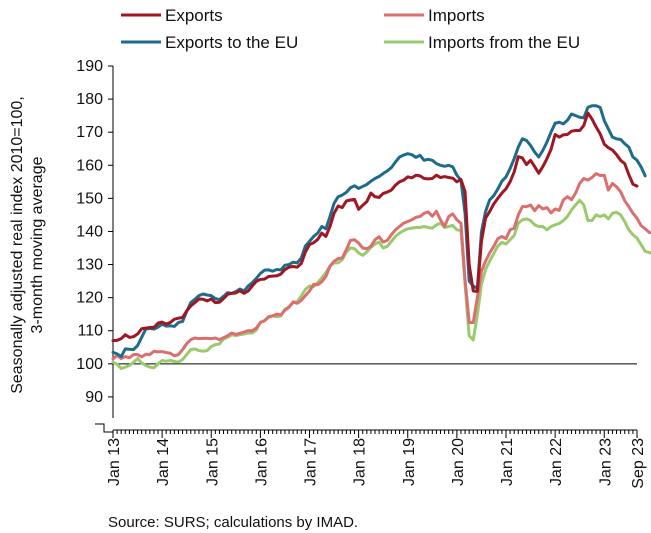 This screenshot has height=533, width=651. Describe the element at coordinates (556, 462) in the screenshot. I see `x-tick-label: Jan 22` at that location.